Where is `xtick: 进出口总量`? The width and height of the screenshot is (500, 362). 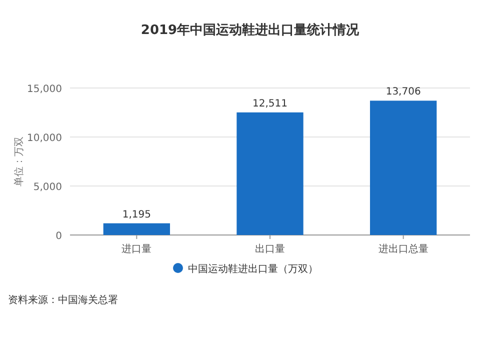
xtick: 进出口总量 is located at coordinates (403, 249).